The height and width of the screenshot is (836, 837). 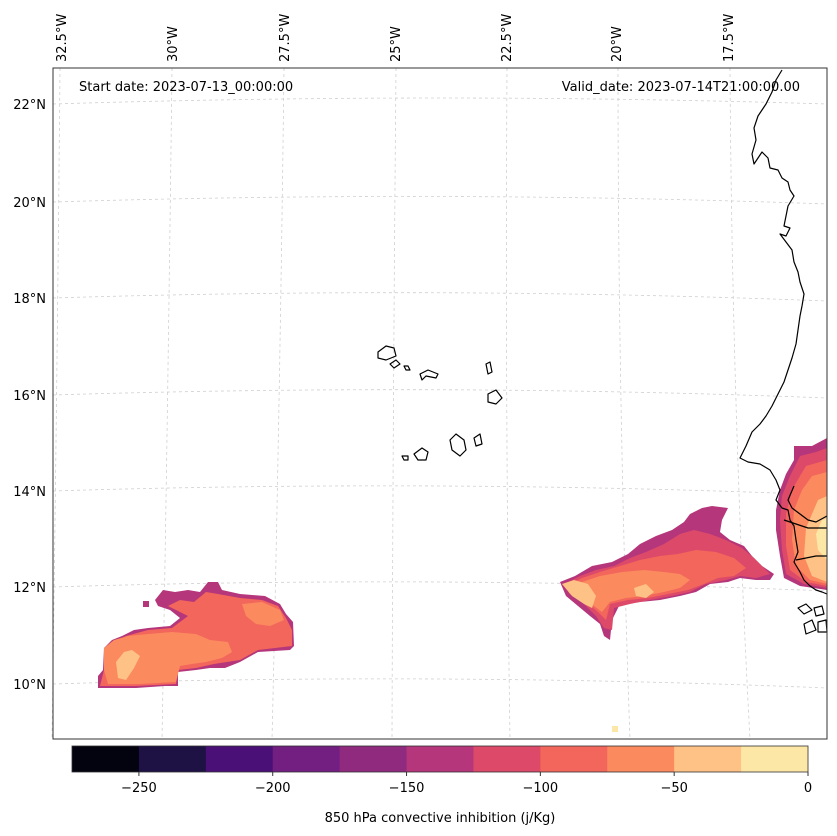 What do you see at coordinates (387, 353) in the screenshot?
I see `santo-antao-island` at bounding box center [387, 353].